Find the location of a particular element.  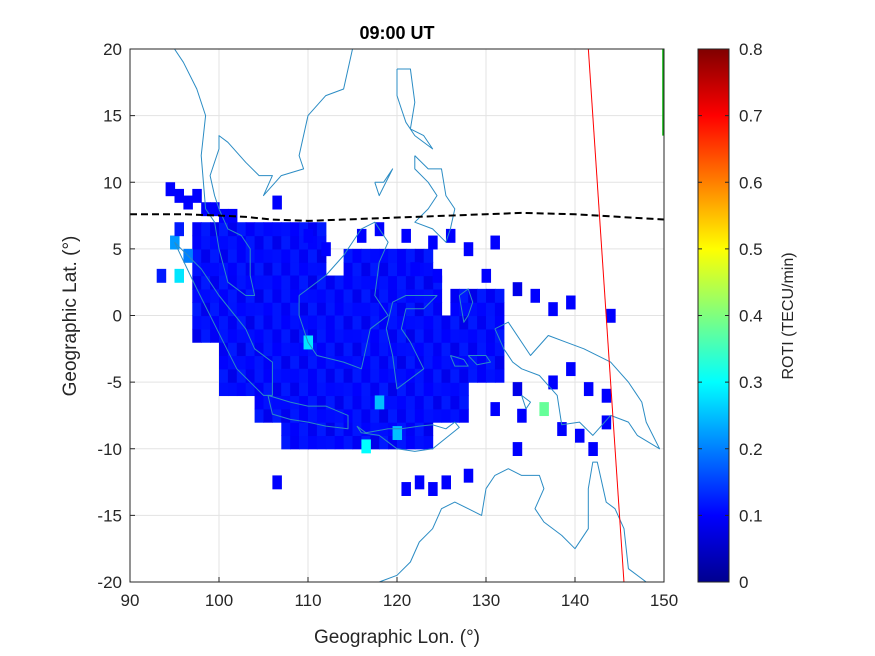

y-axis-label: Geographic Lat. (°) is located at coordinates (70, 316).